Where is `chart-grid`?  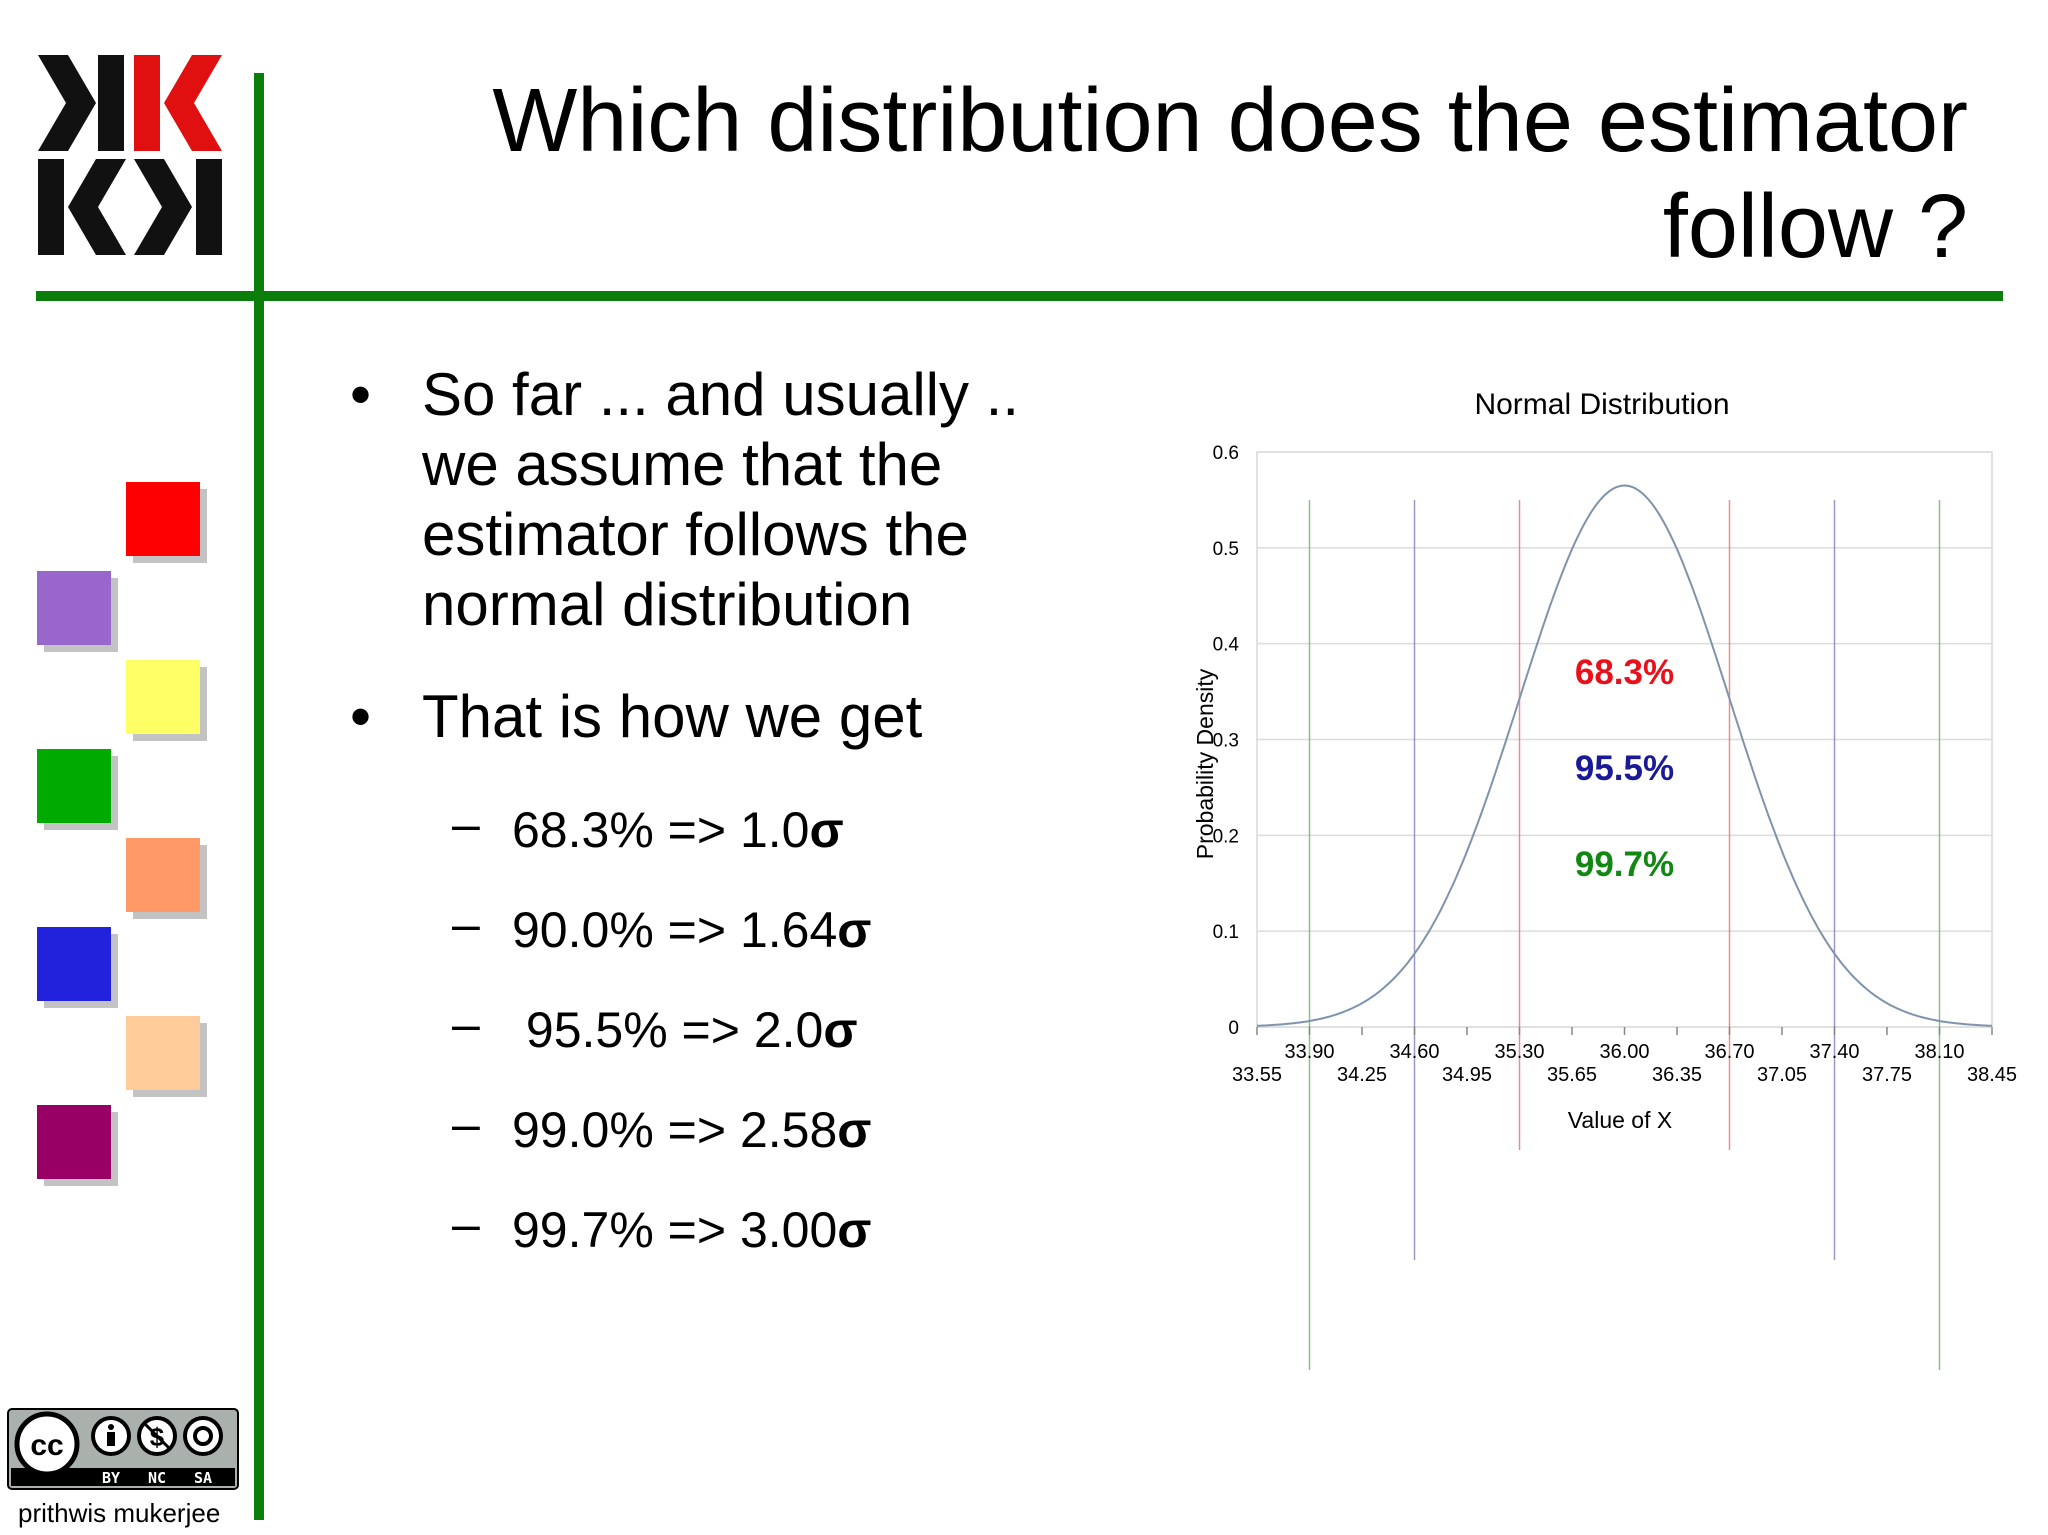
chart-grid is located at coordinates (1624, 739).